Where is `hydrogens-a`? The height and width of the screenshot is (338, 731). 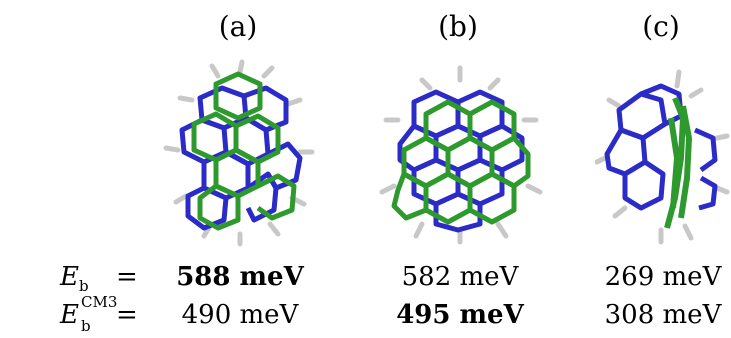 hydrogens-a is located at coordinates (239, 153).